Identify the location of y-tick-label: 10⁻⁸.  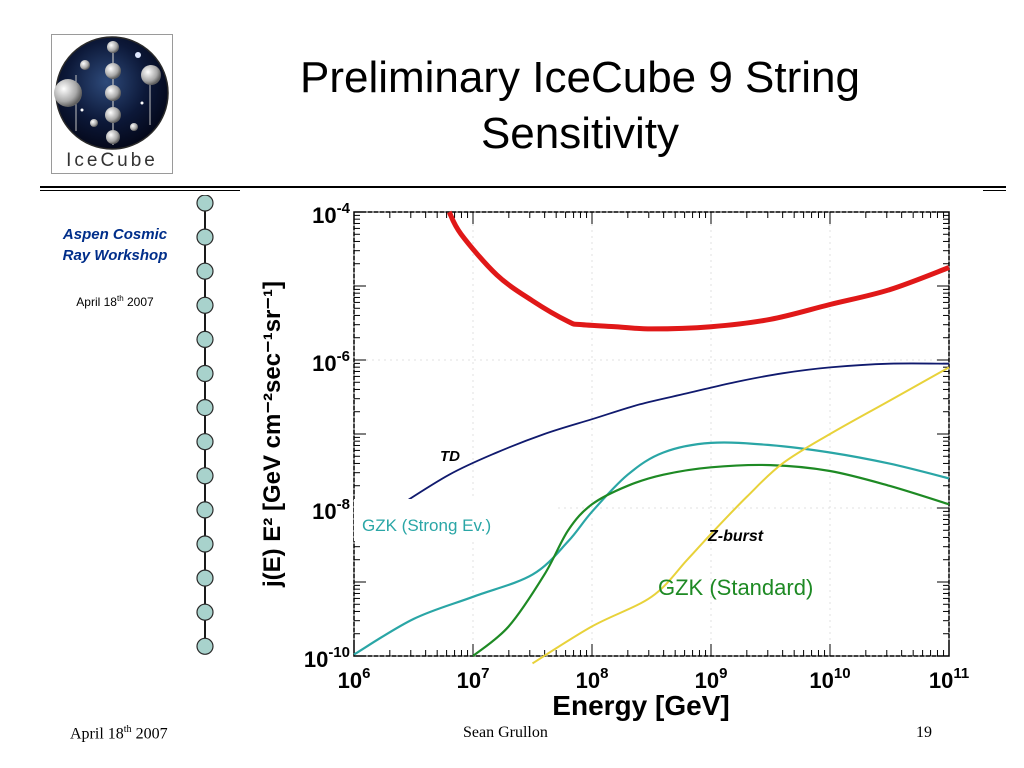
(331, 510).